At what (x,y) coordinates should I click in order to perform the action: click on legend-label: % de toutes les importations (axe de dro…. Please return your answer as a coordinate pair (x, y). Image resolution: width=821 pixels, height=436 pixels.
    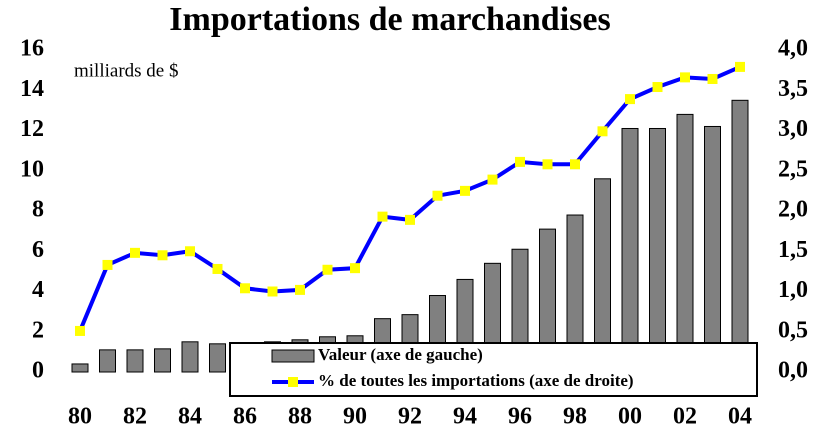
    Looking at the image, I should click on (476, 380).